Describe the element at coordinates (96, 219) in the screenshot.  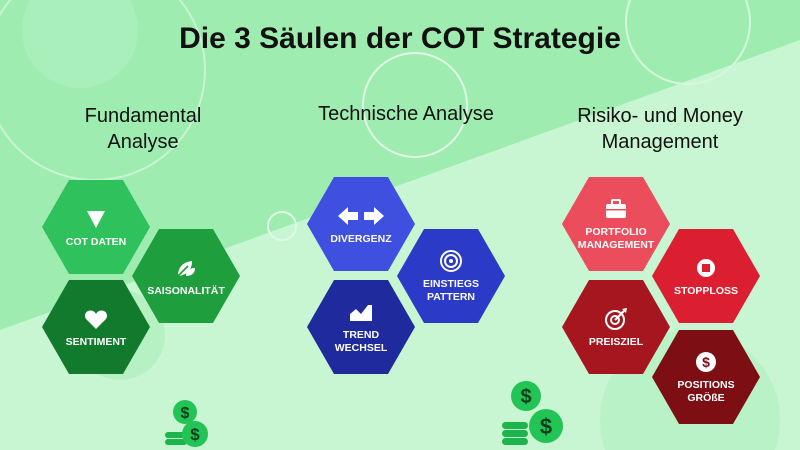
I see `triangle-down-icon` at that location.